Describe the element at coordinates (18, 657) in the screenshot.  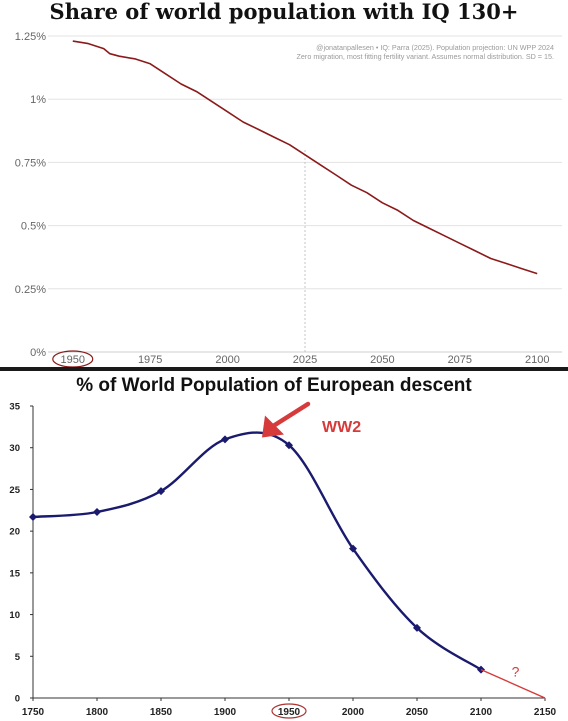
I see `y-tick-label: 5` at that location.